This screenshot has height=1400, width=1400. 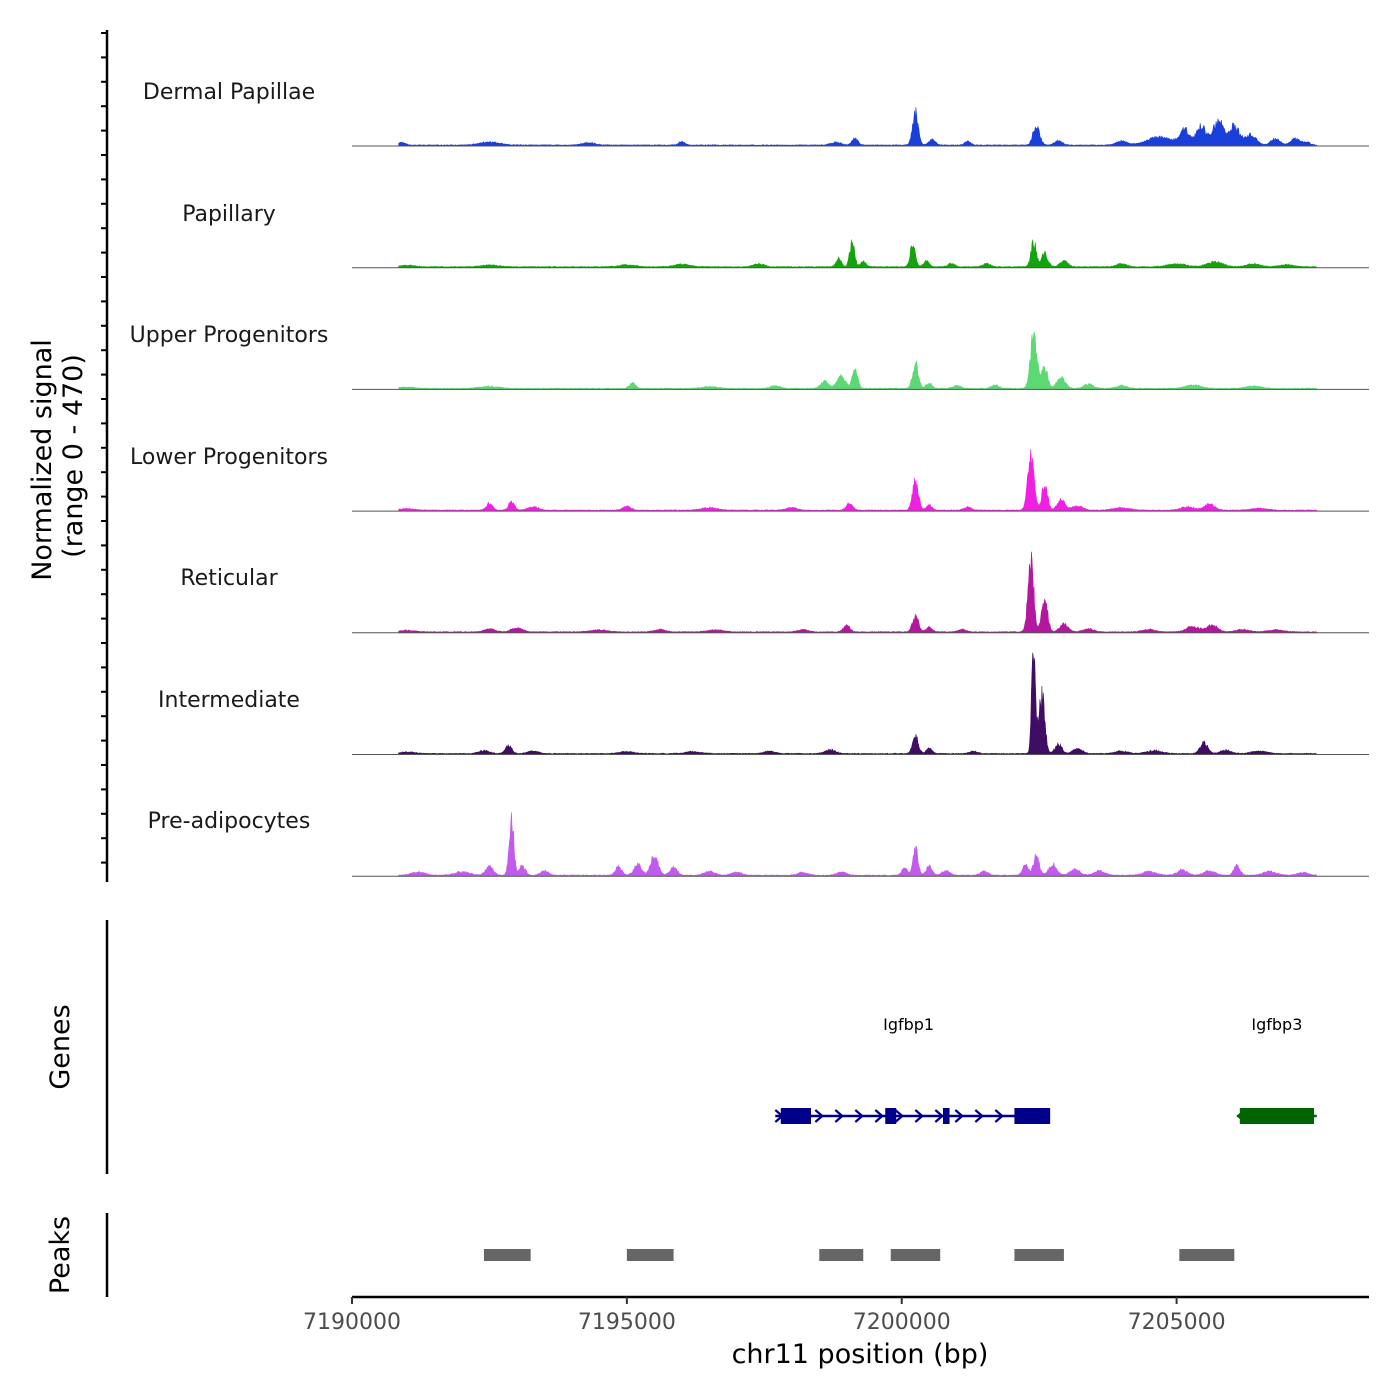 I want to click on gene-igfbp1: Igfbp1, so click(x=912, y=1069).